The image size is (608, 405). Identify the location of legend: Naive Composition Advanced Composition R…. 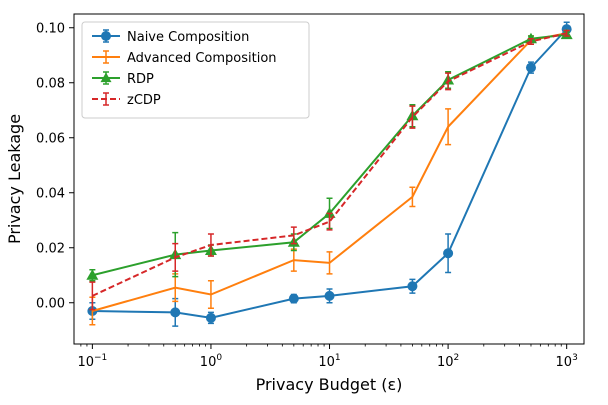
(195, 70).